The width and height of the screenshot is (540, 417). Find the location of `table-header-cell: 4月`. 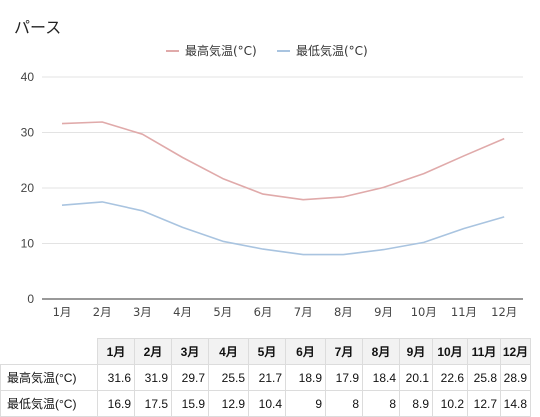

table-header-cell: 4月 is located at coordinates (228, 351).